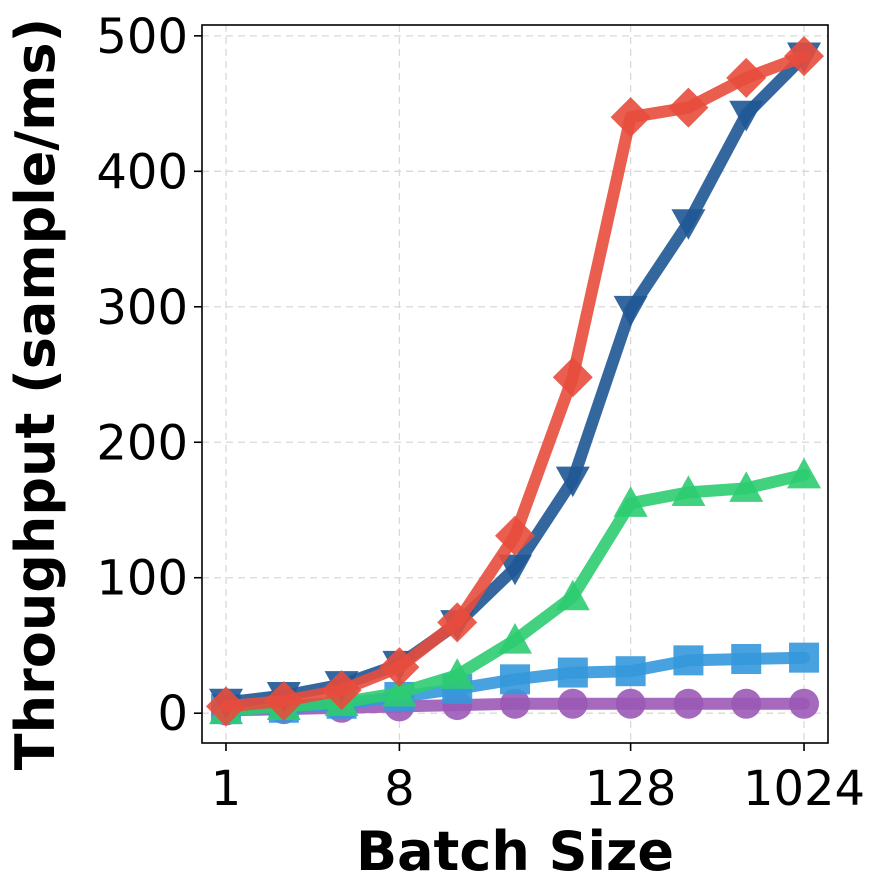 The height and width of the screenshot is (895, 889). What do you see at coordinates (804, 789) in the screenshot?
I see `x-tick-label: 1024` at bounding box center [804, 789].